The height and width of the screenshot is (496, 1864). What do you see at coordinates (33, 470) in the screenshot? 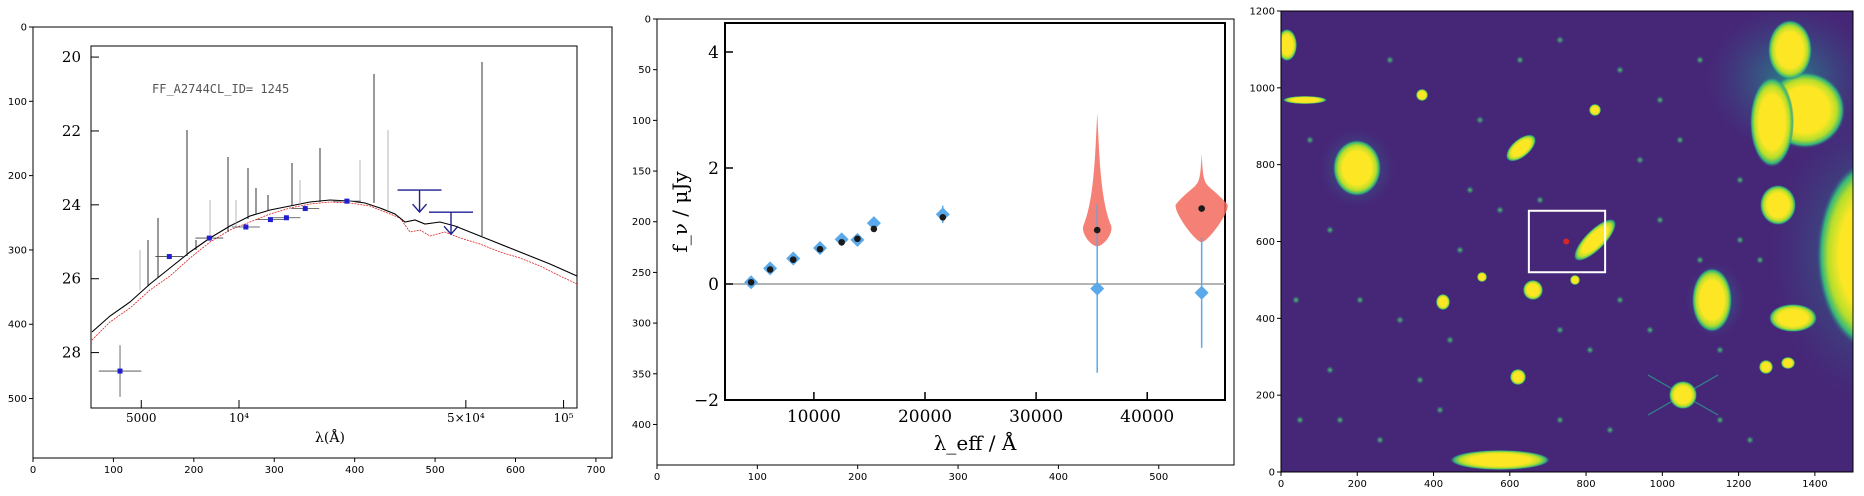
I see `p1-xtick-label-0: 0` at bounding box center [33, 470].